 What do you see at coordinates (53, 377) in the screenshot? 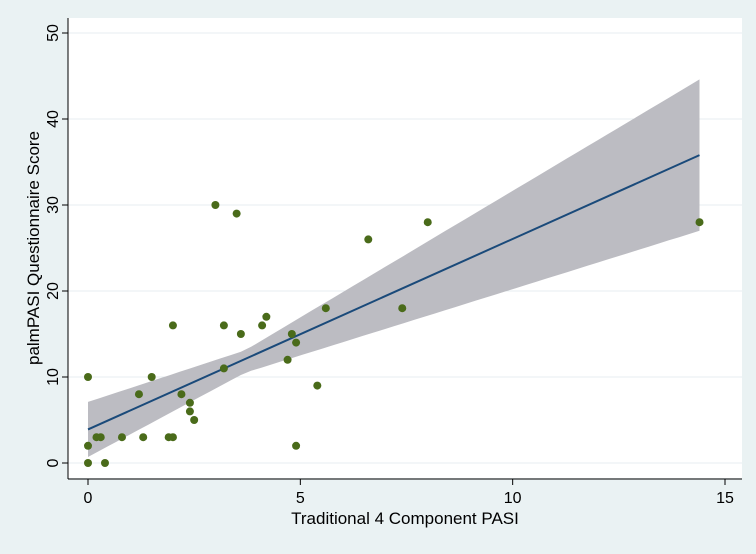
I see `y-tick-label-10: 10` at bounding box center [53, 377].